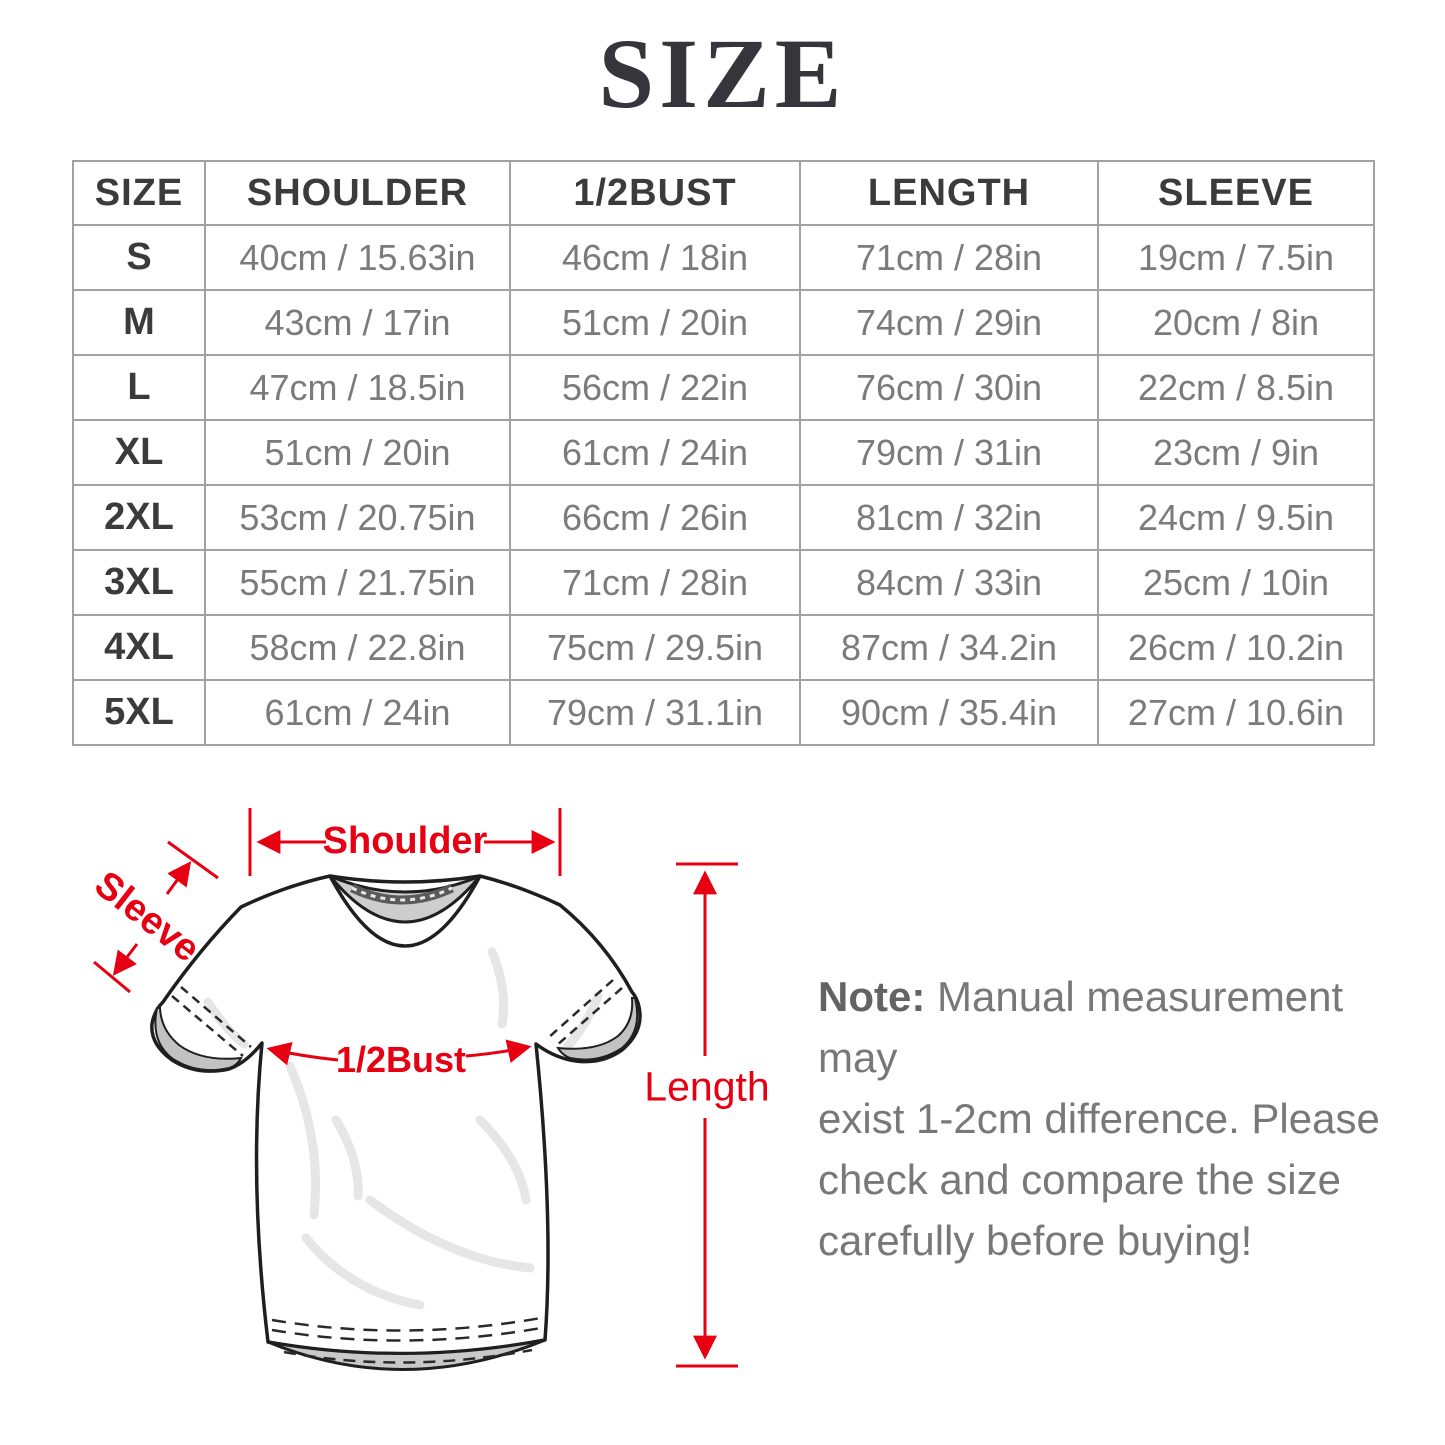 The width and height of the screenshot is (1445, 1445). What do you see at coordinates (139, 257) in the screenshot?
I see `size-label: S` at bounding box center [139, 257].